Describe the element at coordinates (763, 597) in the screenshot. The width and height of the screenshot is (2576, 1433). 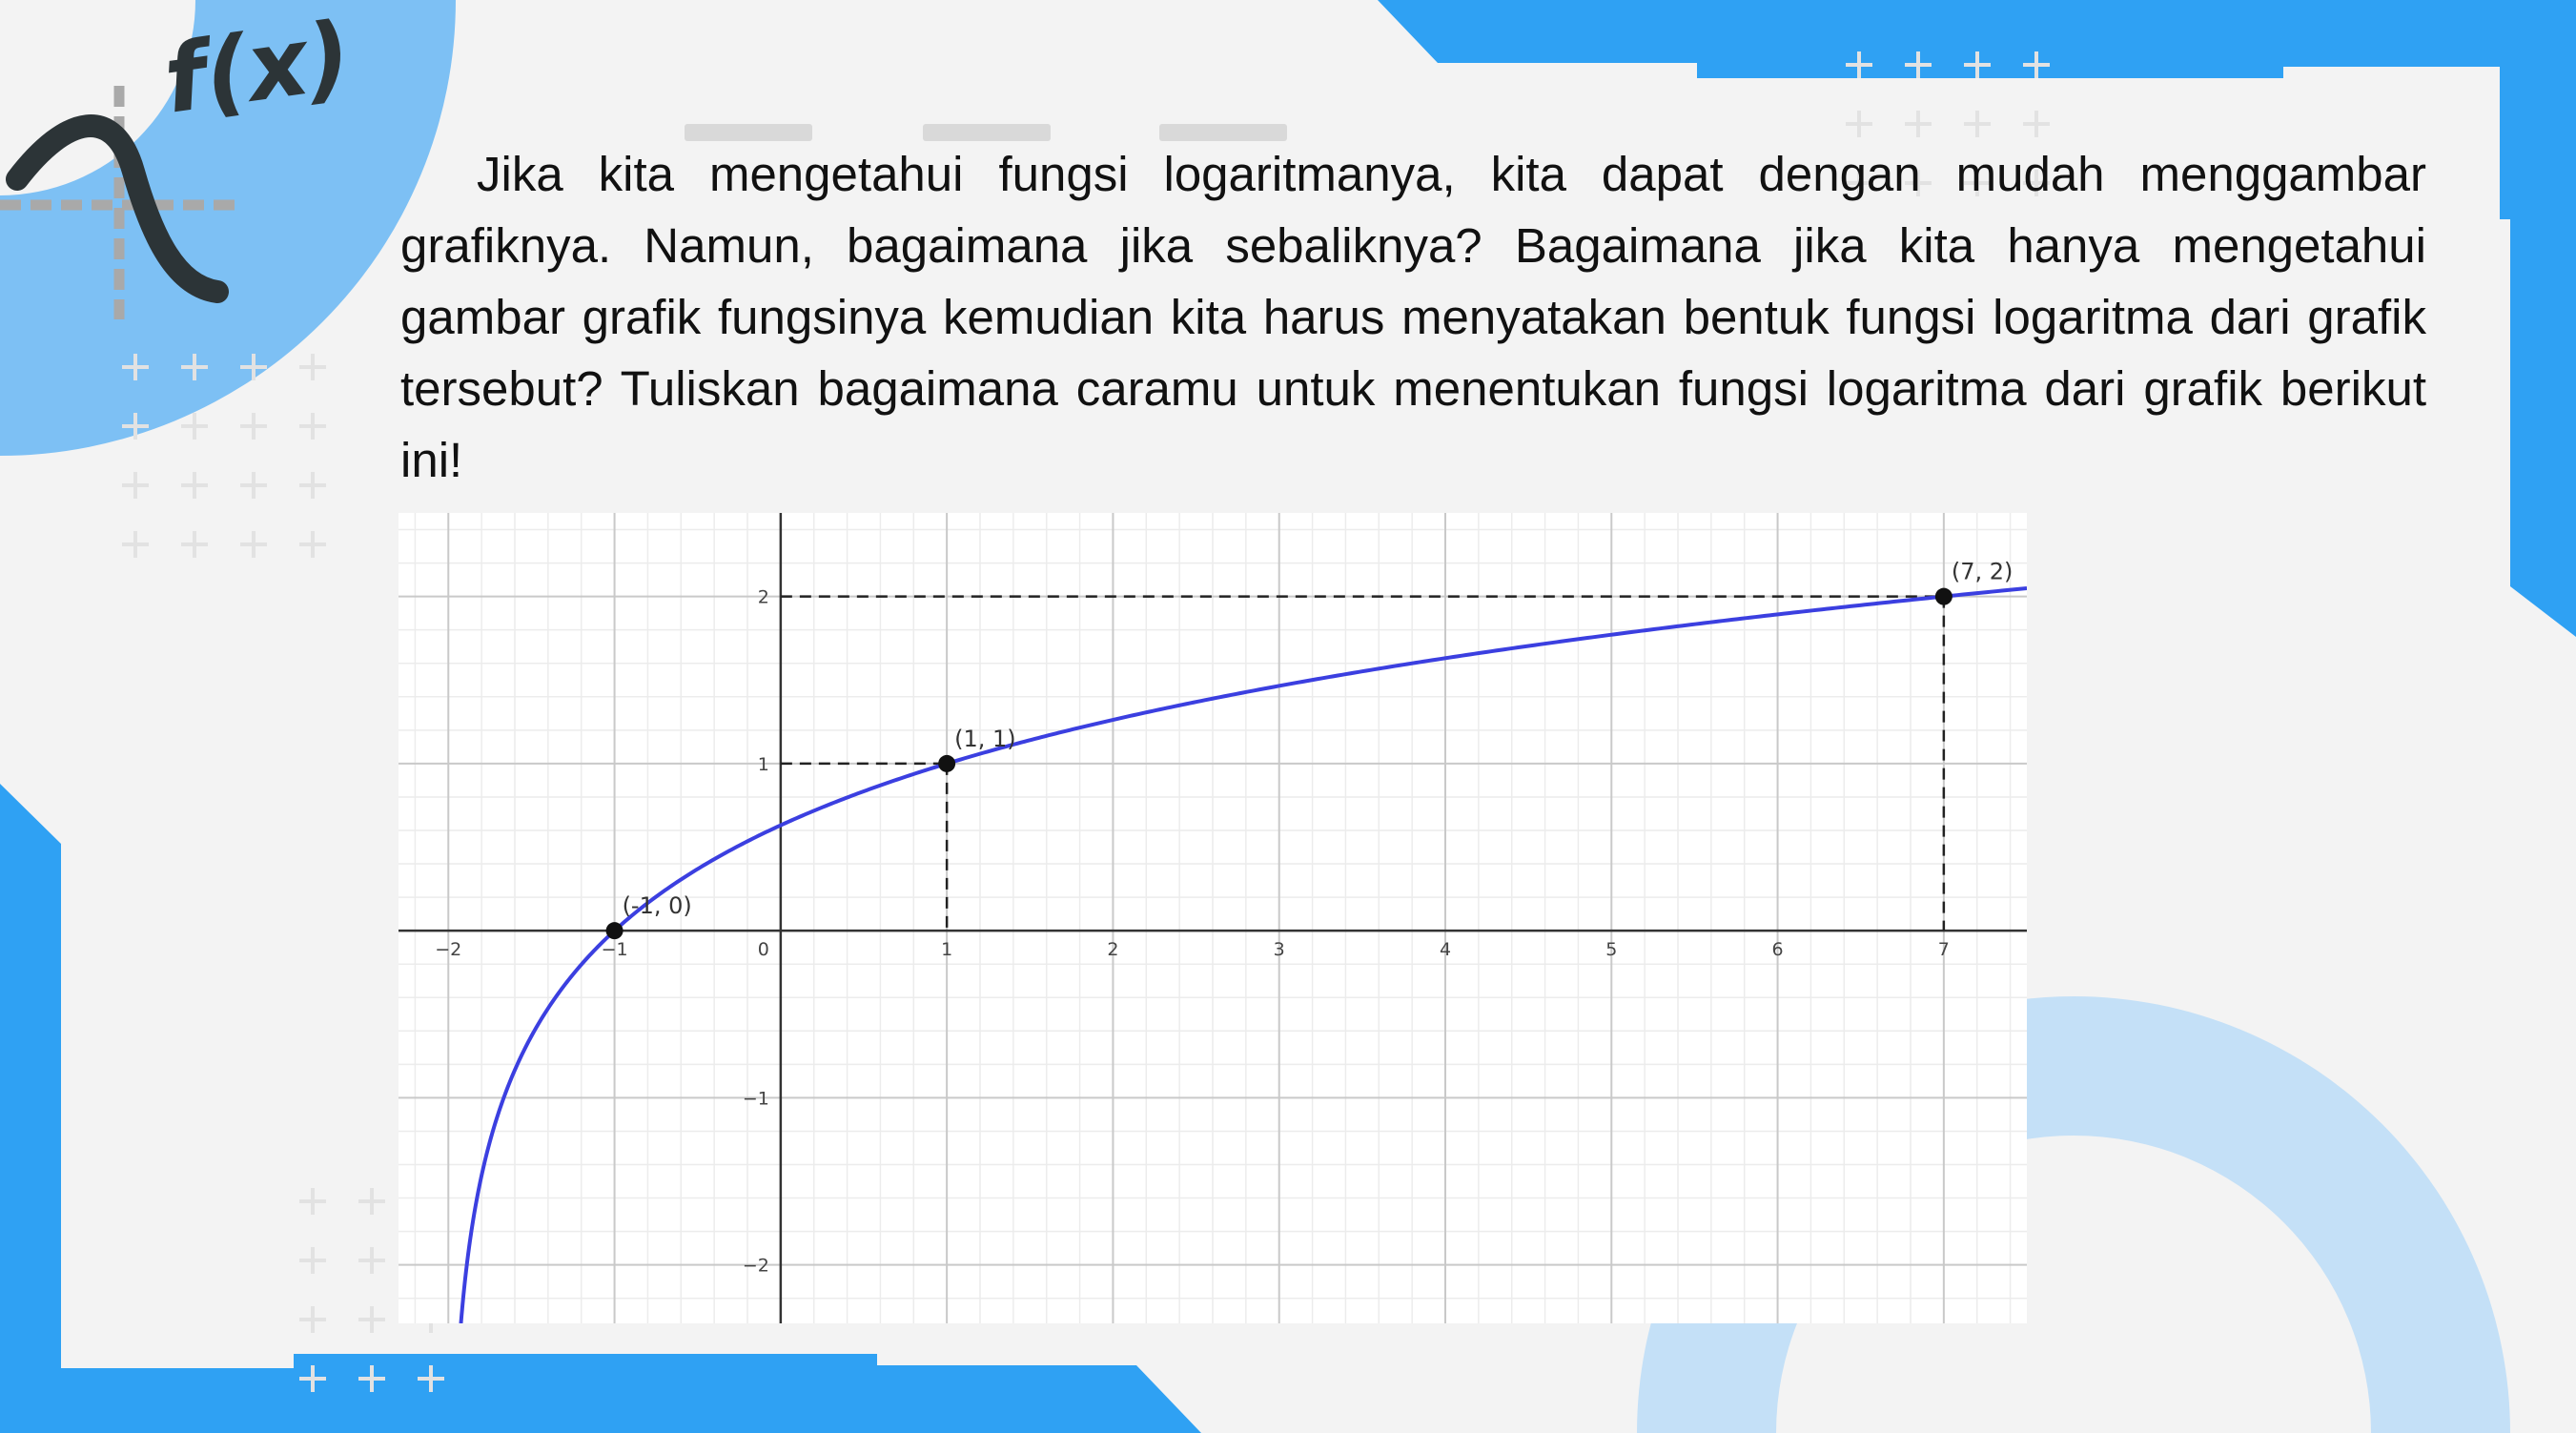
I see `y-tick-label: 2` at that location.